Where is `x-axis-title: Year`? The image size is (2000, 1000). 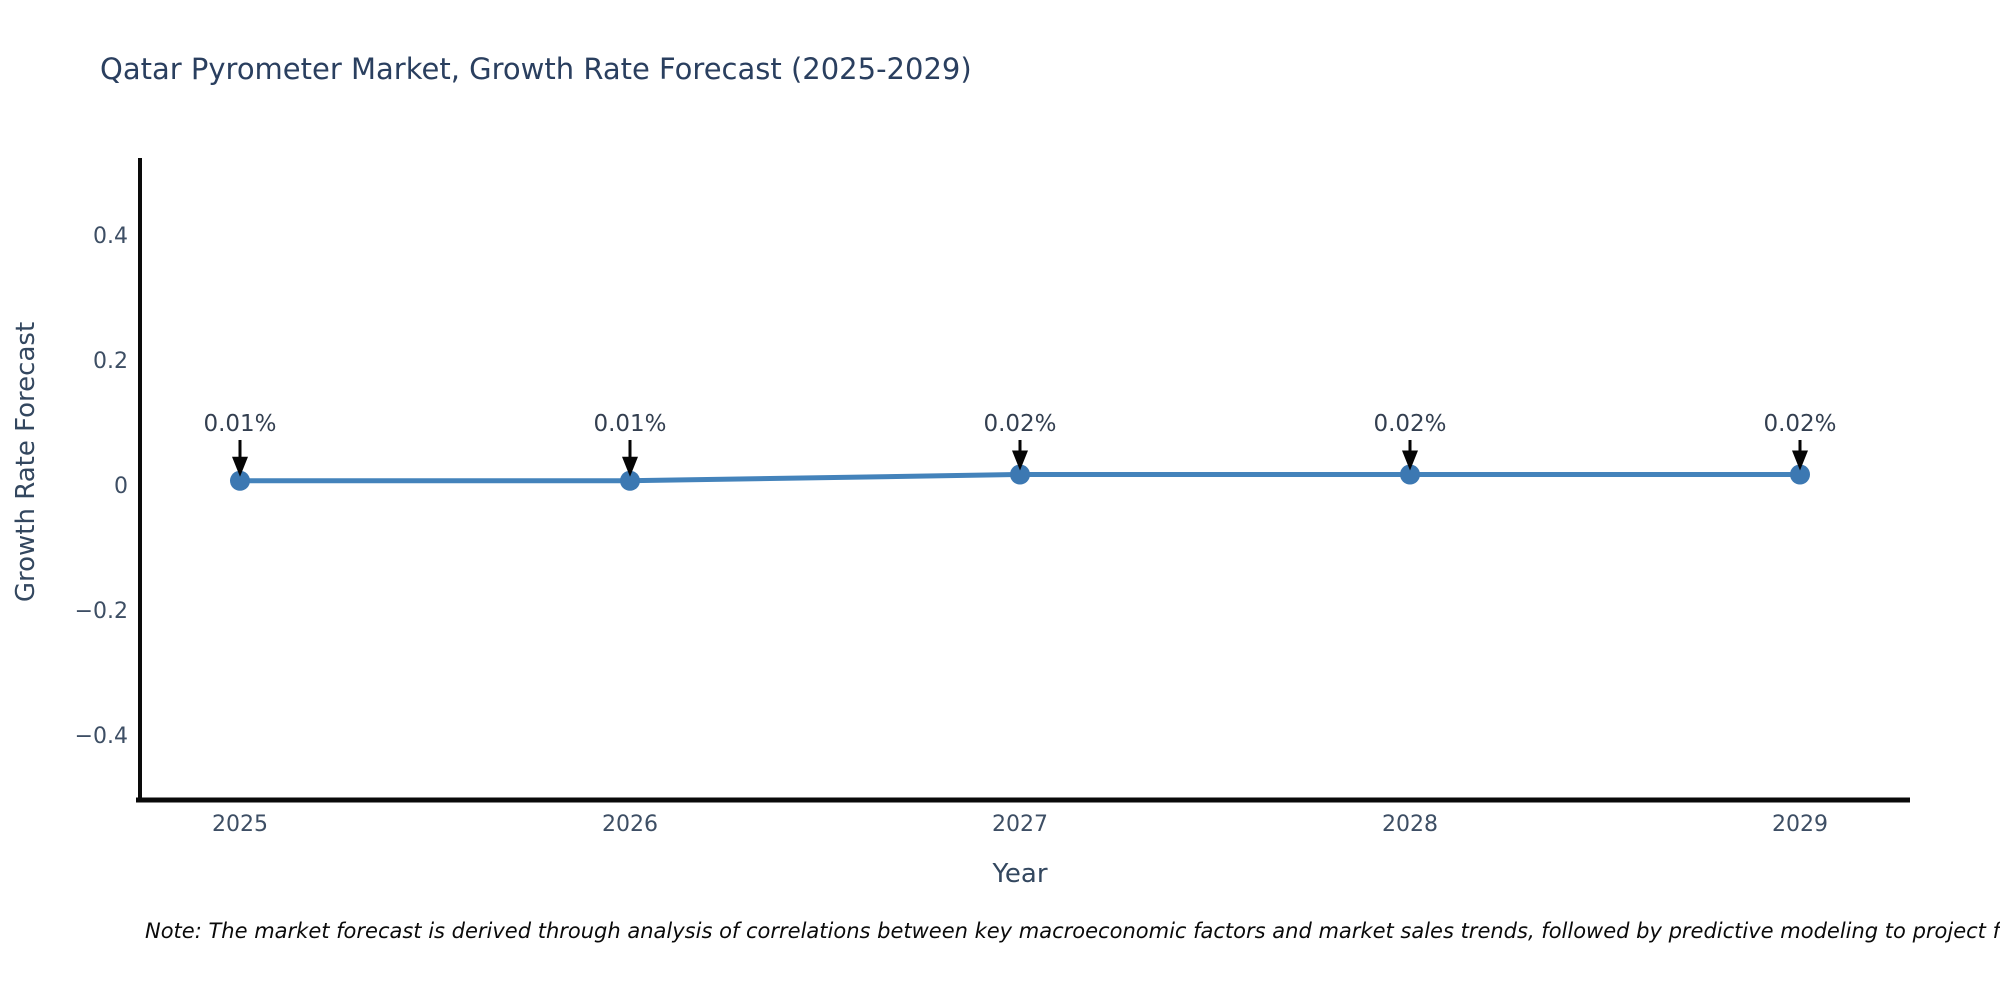 x-axis-title: Year is located at coordinates (1020, 874).